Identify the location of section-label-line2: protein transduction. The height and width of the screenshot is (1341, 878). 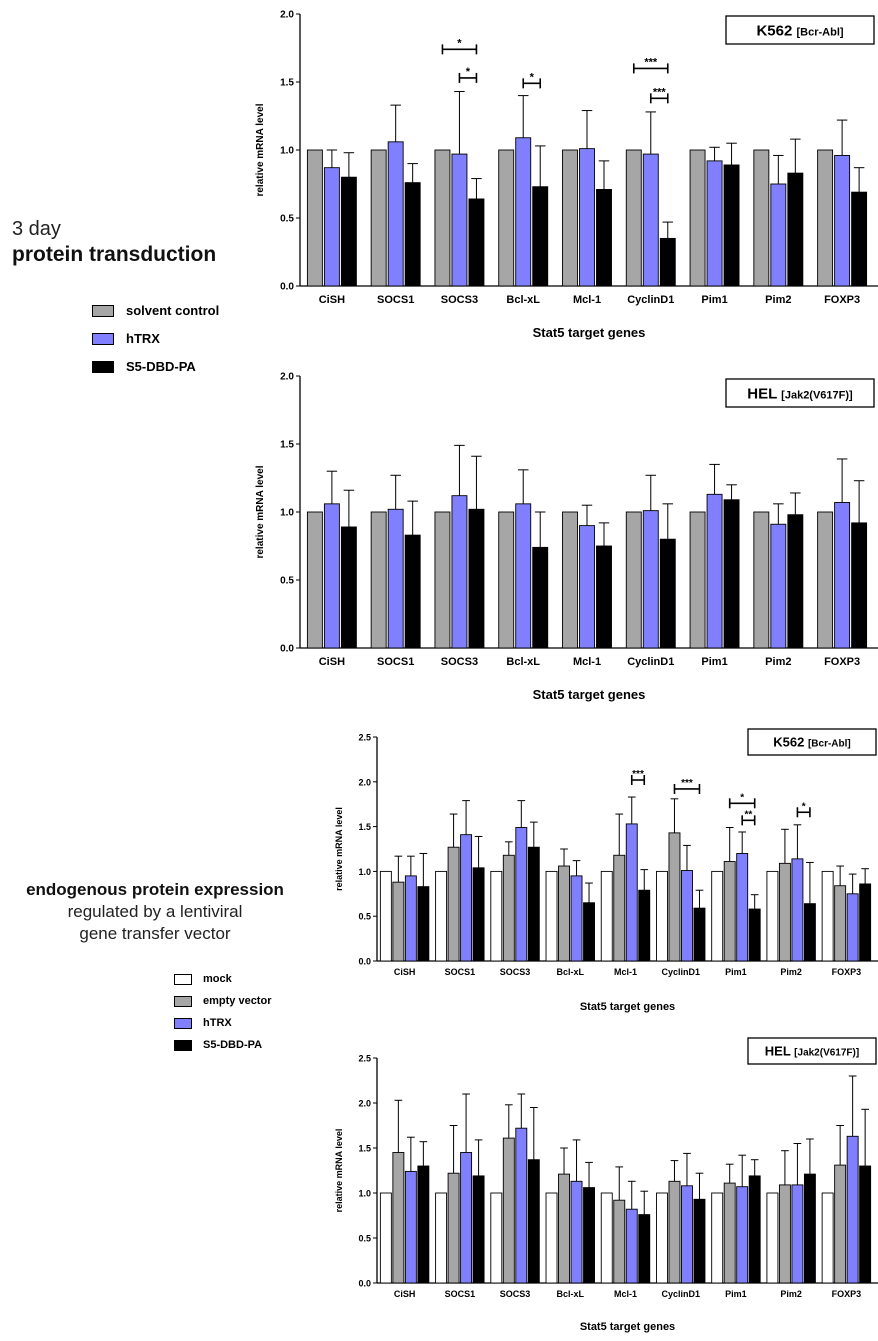
(114, 254).